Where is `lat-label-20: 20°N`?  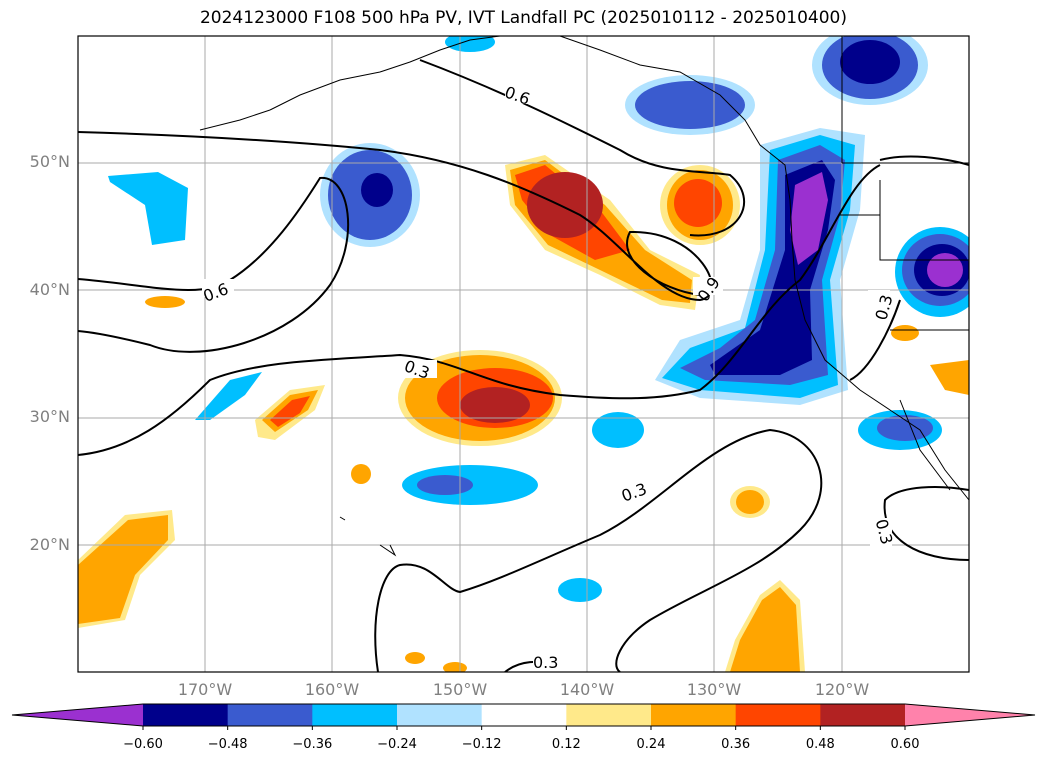 lat-label-20: 20°N is located at coordinates (49, 544).